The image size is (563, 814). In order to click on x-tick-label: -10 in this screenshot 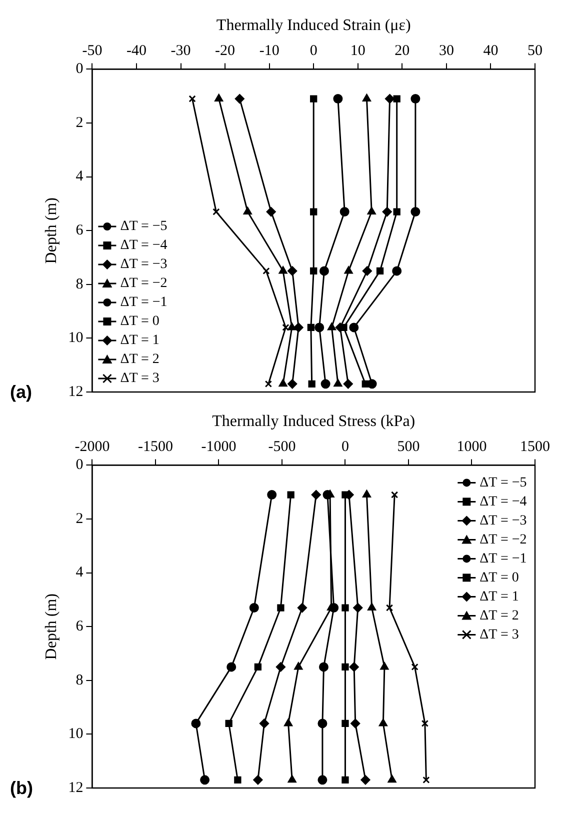, I will do `click(269, 51)`.